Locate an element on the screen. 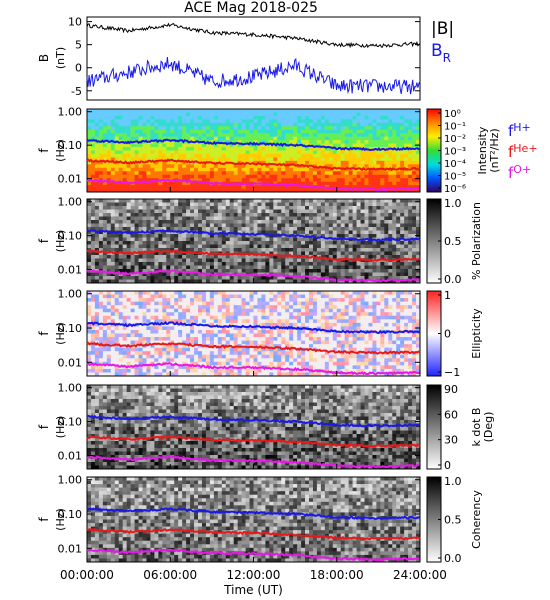  legend-b-r: BR is located at coordinates (441, 53).